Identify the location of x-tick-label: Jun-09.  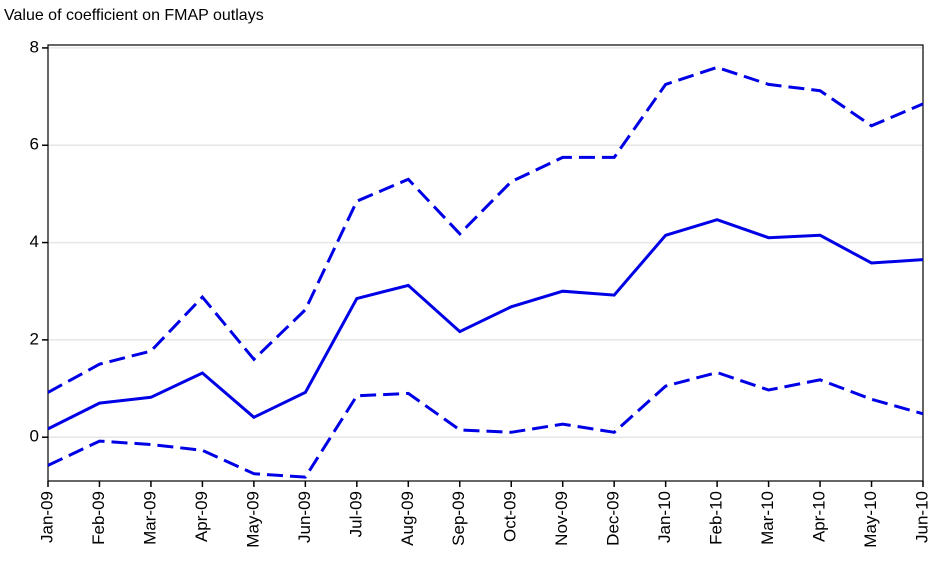
(304, 517).